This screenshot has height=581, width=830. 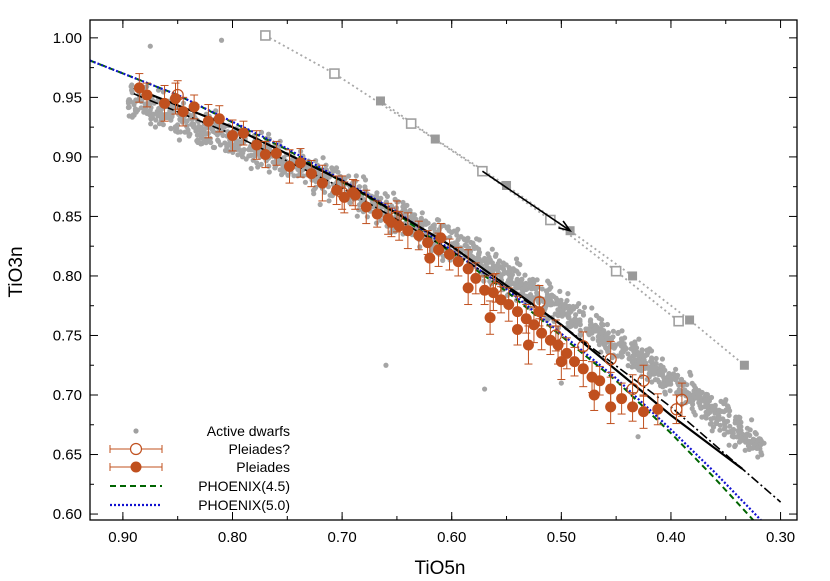 I want to click on y-tick-label: 0.85, so click(x=67, y=216).